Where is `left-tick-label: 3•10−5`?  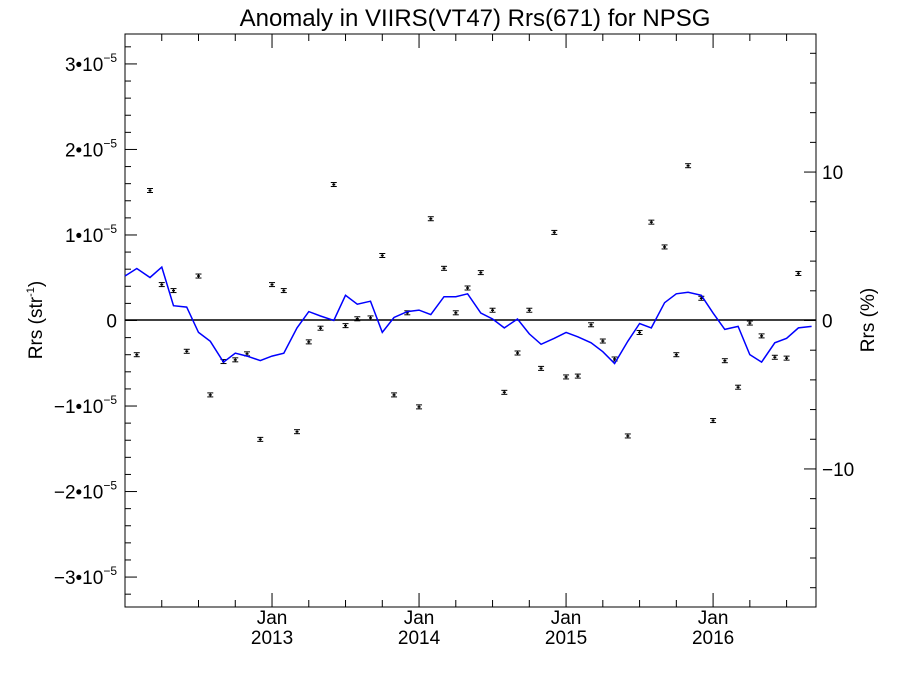
left-tick-label: 3•10−5 is located at coordinates (91, 63).